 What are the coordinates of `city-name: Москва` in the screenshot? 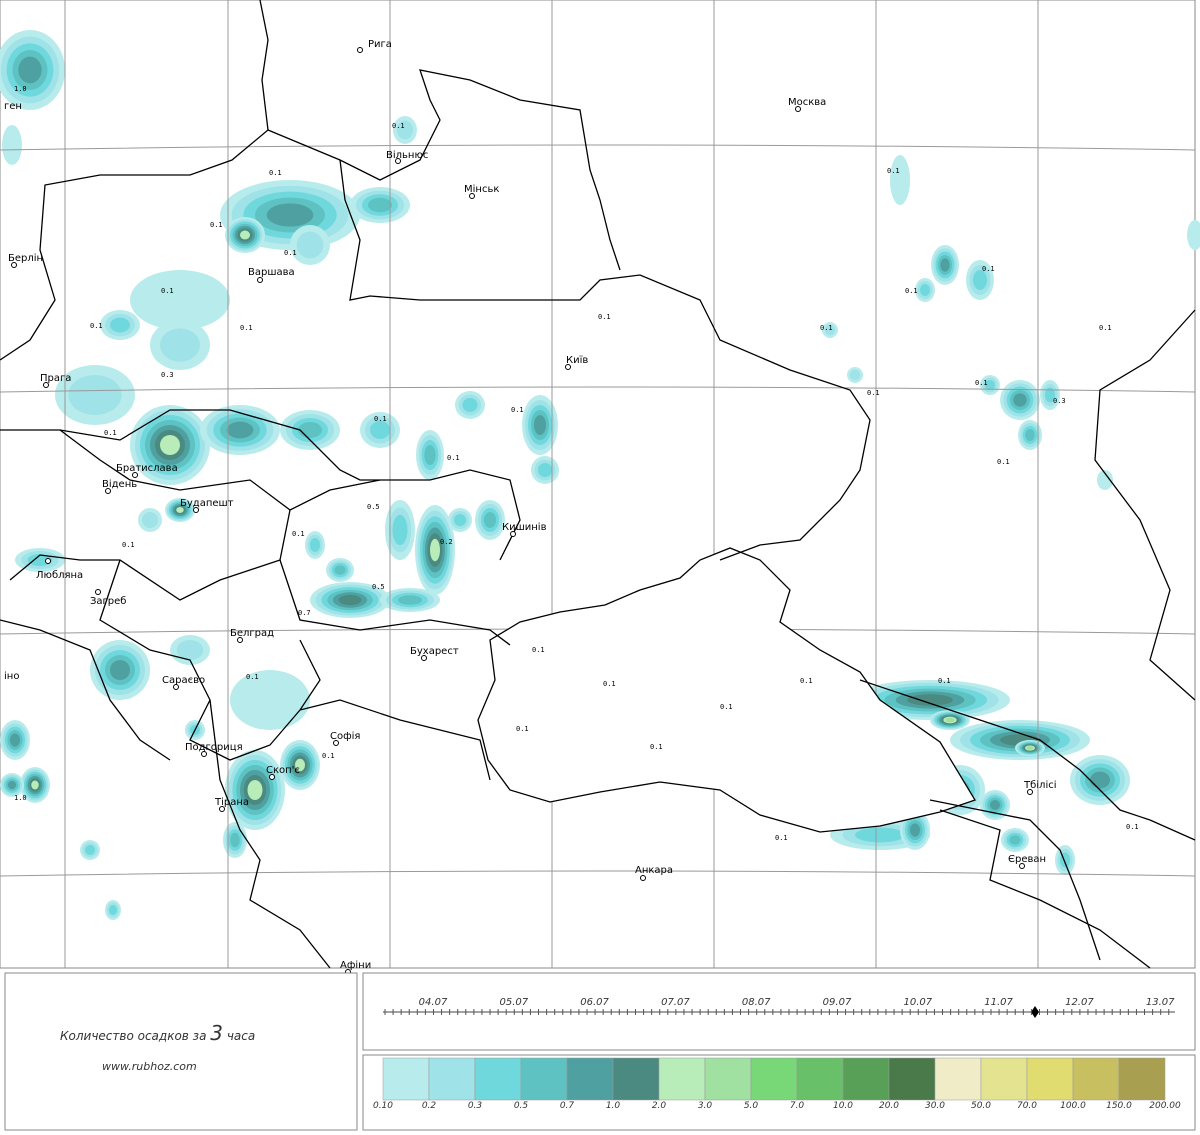 It's located at (807, 102).